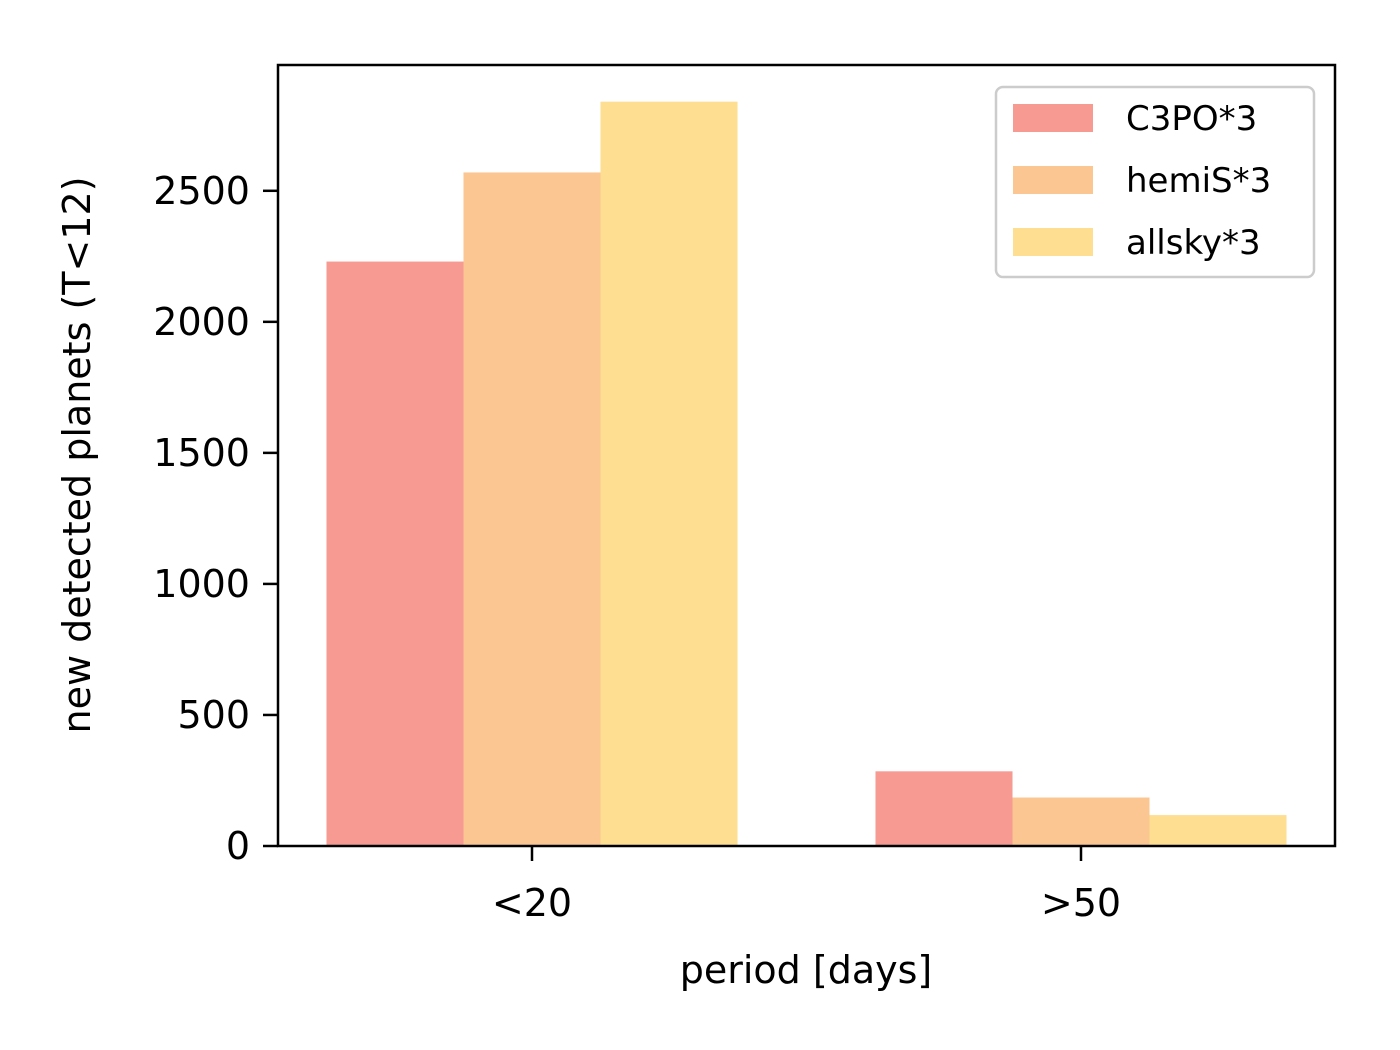 This screenshot has width=1400, height=1050. What do you see at coordinates (532, 903) in the screenshot?
I see `x-tick-label: <20` at bounding box center [532, 903].